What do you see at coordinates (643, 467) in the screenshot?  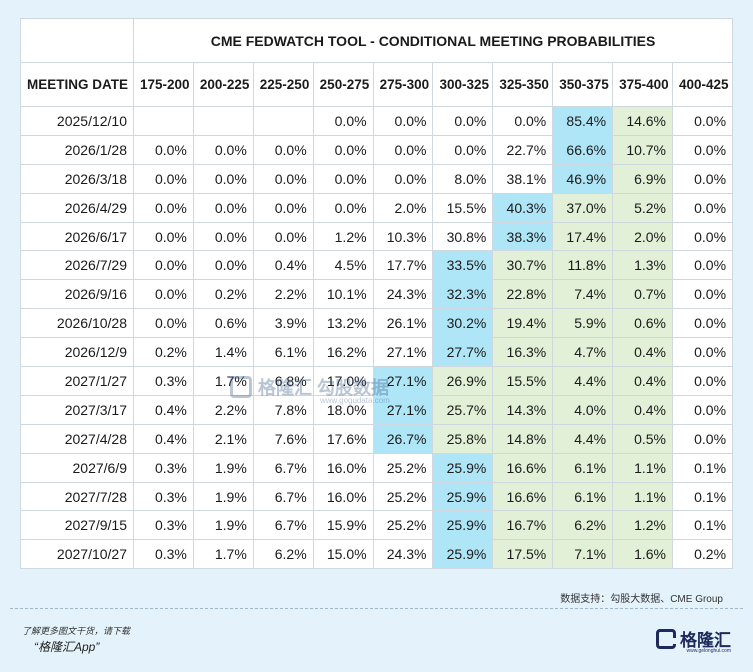 I see `probability-cell: 1.1%` at bounding box center [643, 467].